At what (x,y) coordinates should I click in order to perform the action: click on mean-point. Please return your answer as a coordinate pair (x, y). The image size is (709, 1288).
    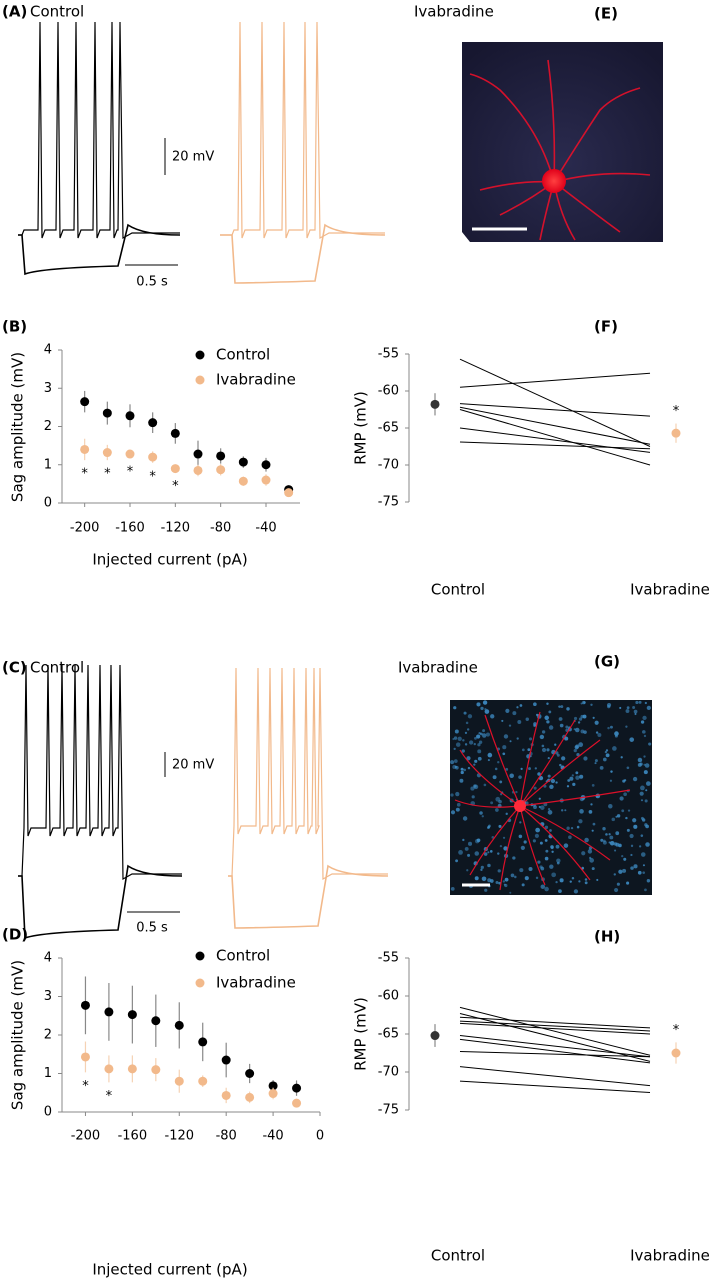
    Looking at the image, I should click on (435, 404).